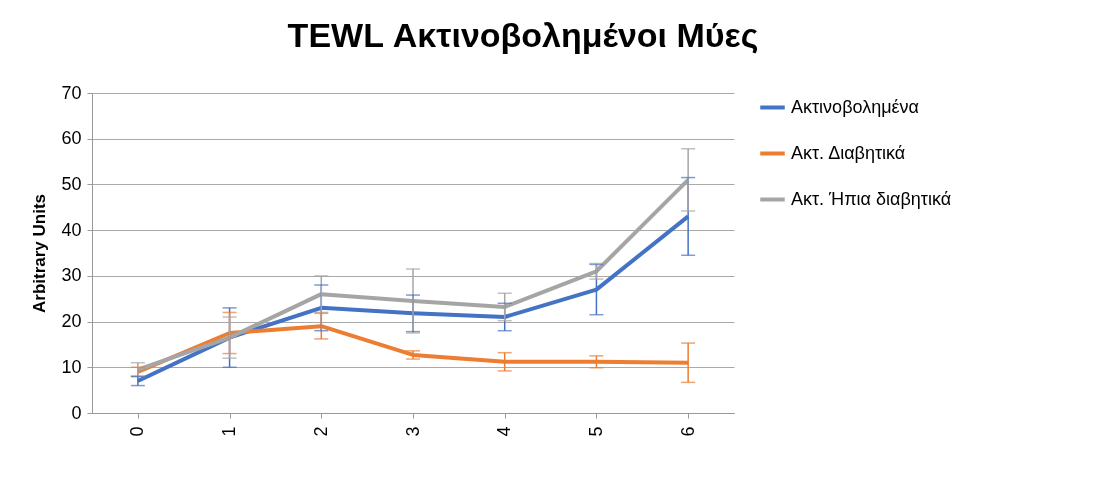 Image resolution: width=1105 pixels, height=502 pixels. What do you see at coordinates (504, 431) in the screenshot?
I see `x-tick-label: 4` at bounding box center [504, 431].